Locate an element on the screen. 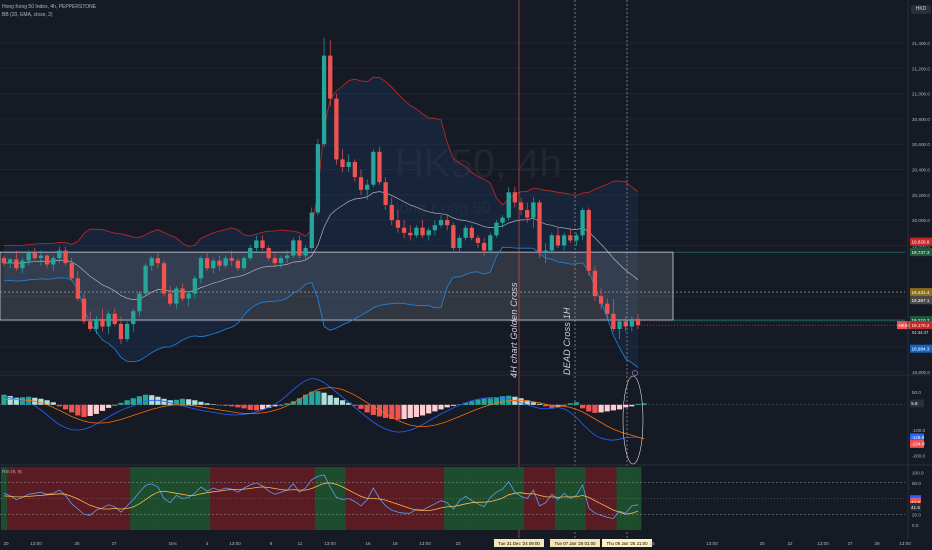 This screenshot has width=932, height=550. rsi-tag-label: 42.9 is located at coordinates (915, 502).